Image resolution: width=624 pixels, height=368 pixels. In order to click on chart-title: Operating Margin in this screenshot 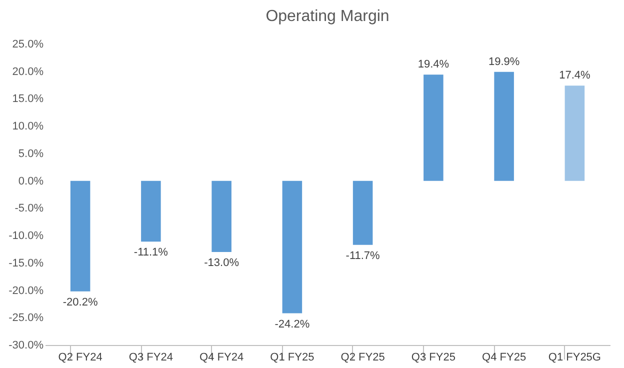, I will do `click(328, 16)`.